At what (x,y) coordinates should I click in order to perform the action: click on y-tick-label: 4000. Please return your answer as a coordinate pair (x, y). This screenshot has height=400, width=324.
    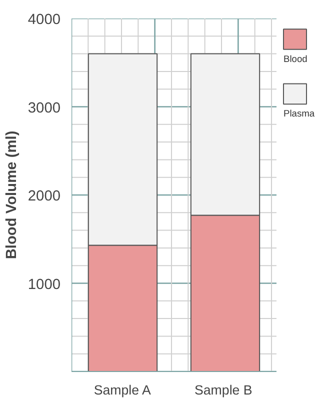
    Looking at the image, I should click on (44, 20).